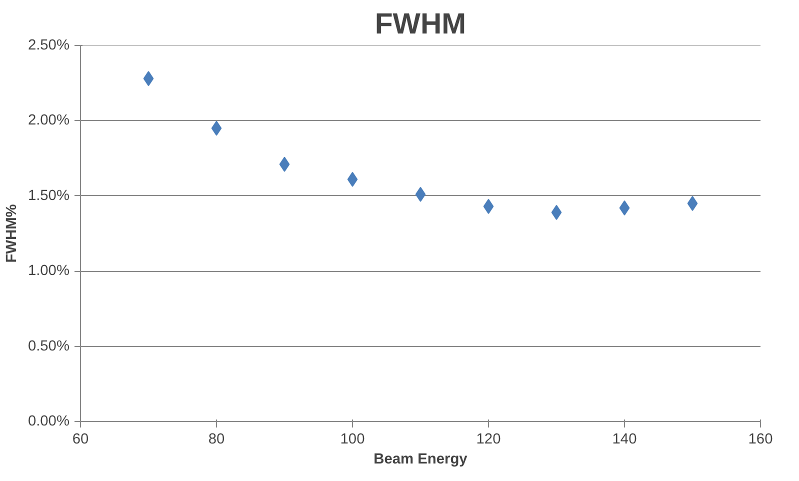  Describe the element at coordinates (49, 120) in the screenshot. I see `y-tick-label: 2.00%` at that location.